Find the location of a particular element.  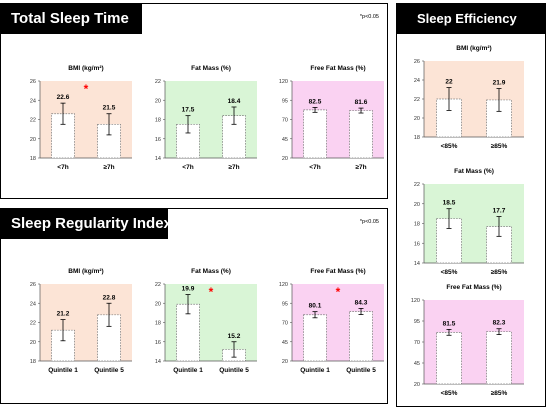

data-label: 22.8 is located at coordinates (109, 297).